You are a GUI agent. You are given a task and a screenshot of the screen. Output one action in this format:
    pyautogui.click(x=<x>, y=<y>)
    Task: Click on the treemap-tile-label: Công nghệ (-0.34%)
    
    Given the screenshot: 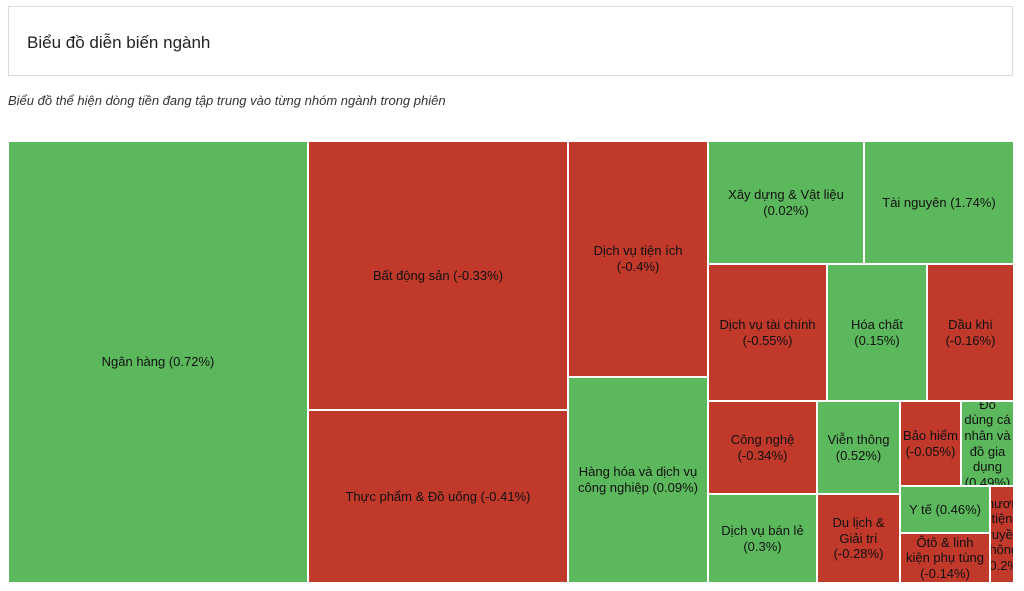 What is the action you would take?
    pyautogui.click(x=762, y=447)
    